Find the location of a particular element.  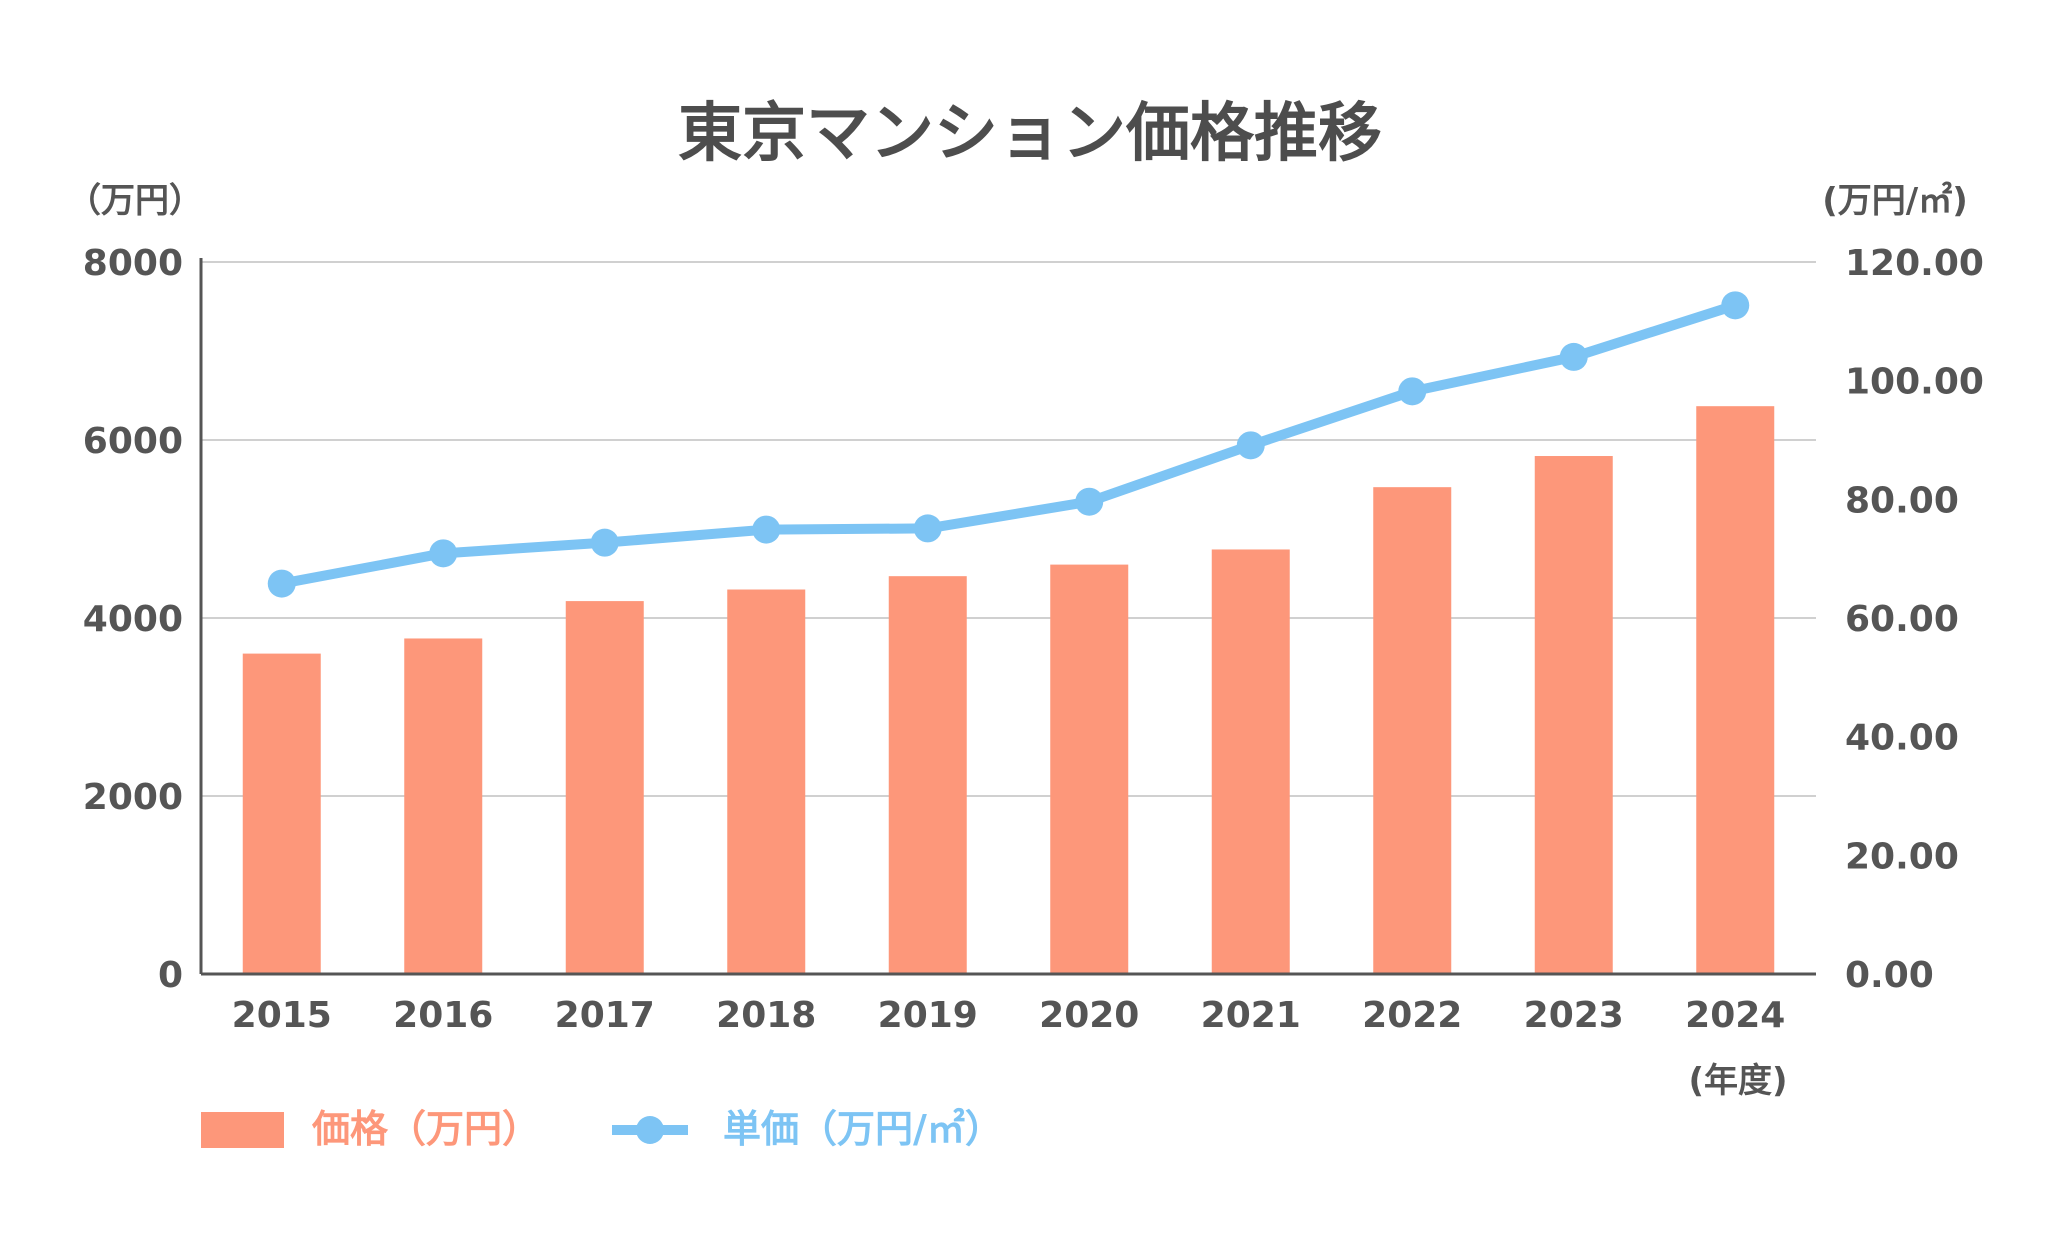

y-right-tick-label: 100.00 is located at coordinates (1914, 382).